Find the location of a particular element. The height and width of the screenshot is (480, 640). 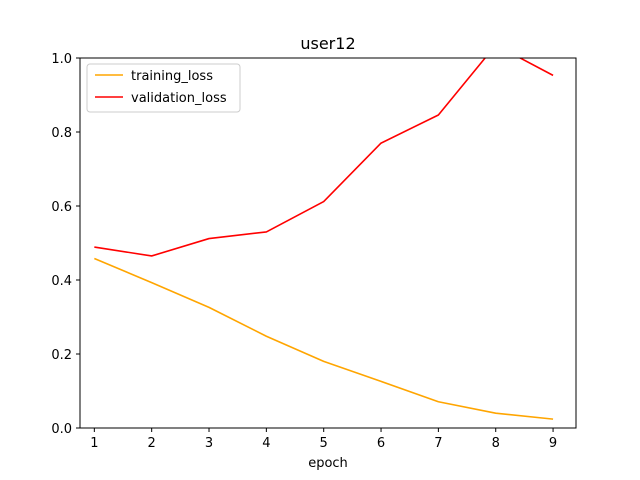

legend: training_loss validation_loss is located at coordinates (163, 88).